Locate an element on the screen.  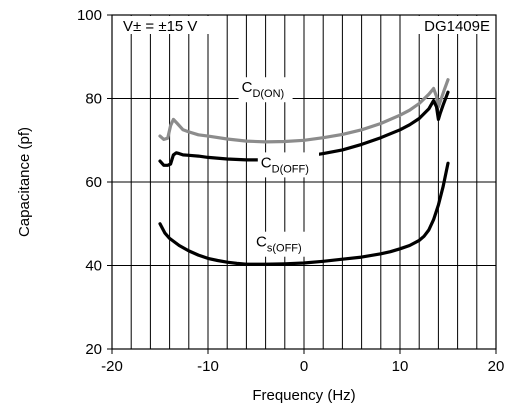
series-label: CD(ON) is located at coordinates (263, 89).